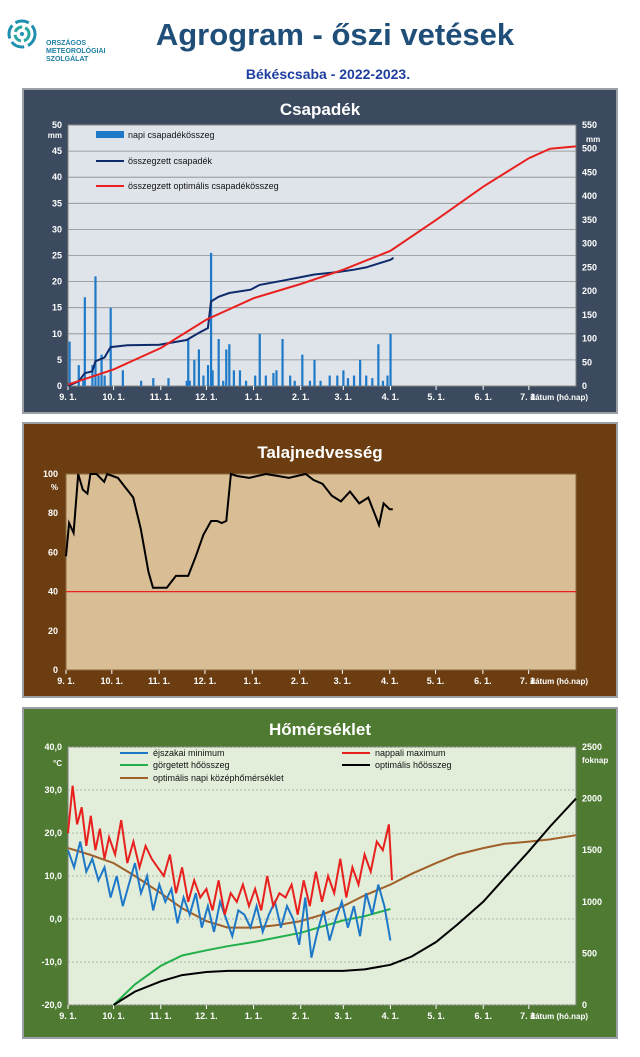 This screenshot has width=640, height=1057. I want to click on precip-x-tick-label: 1. 1., so click(254, 397).